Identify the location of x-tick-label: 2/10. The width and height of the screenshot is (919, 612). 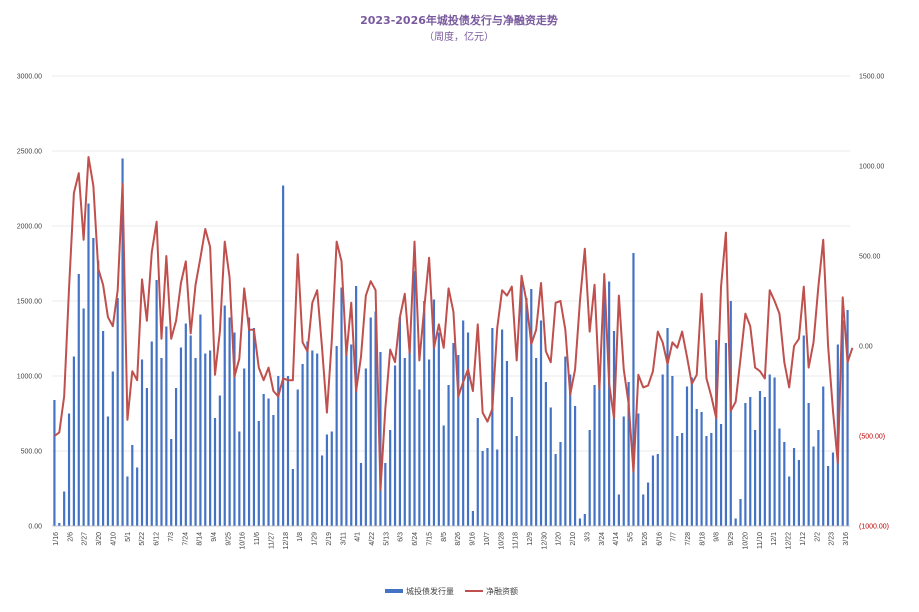
(573, 539).